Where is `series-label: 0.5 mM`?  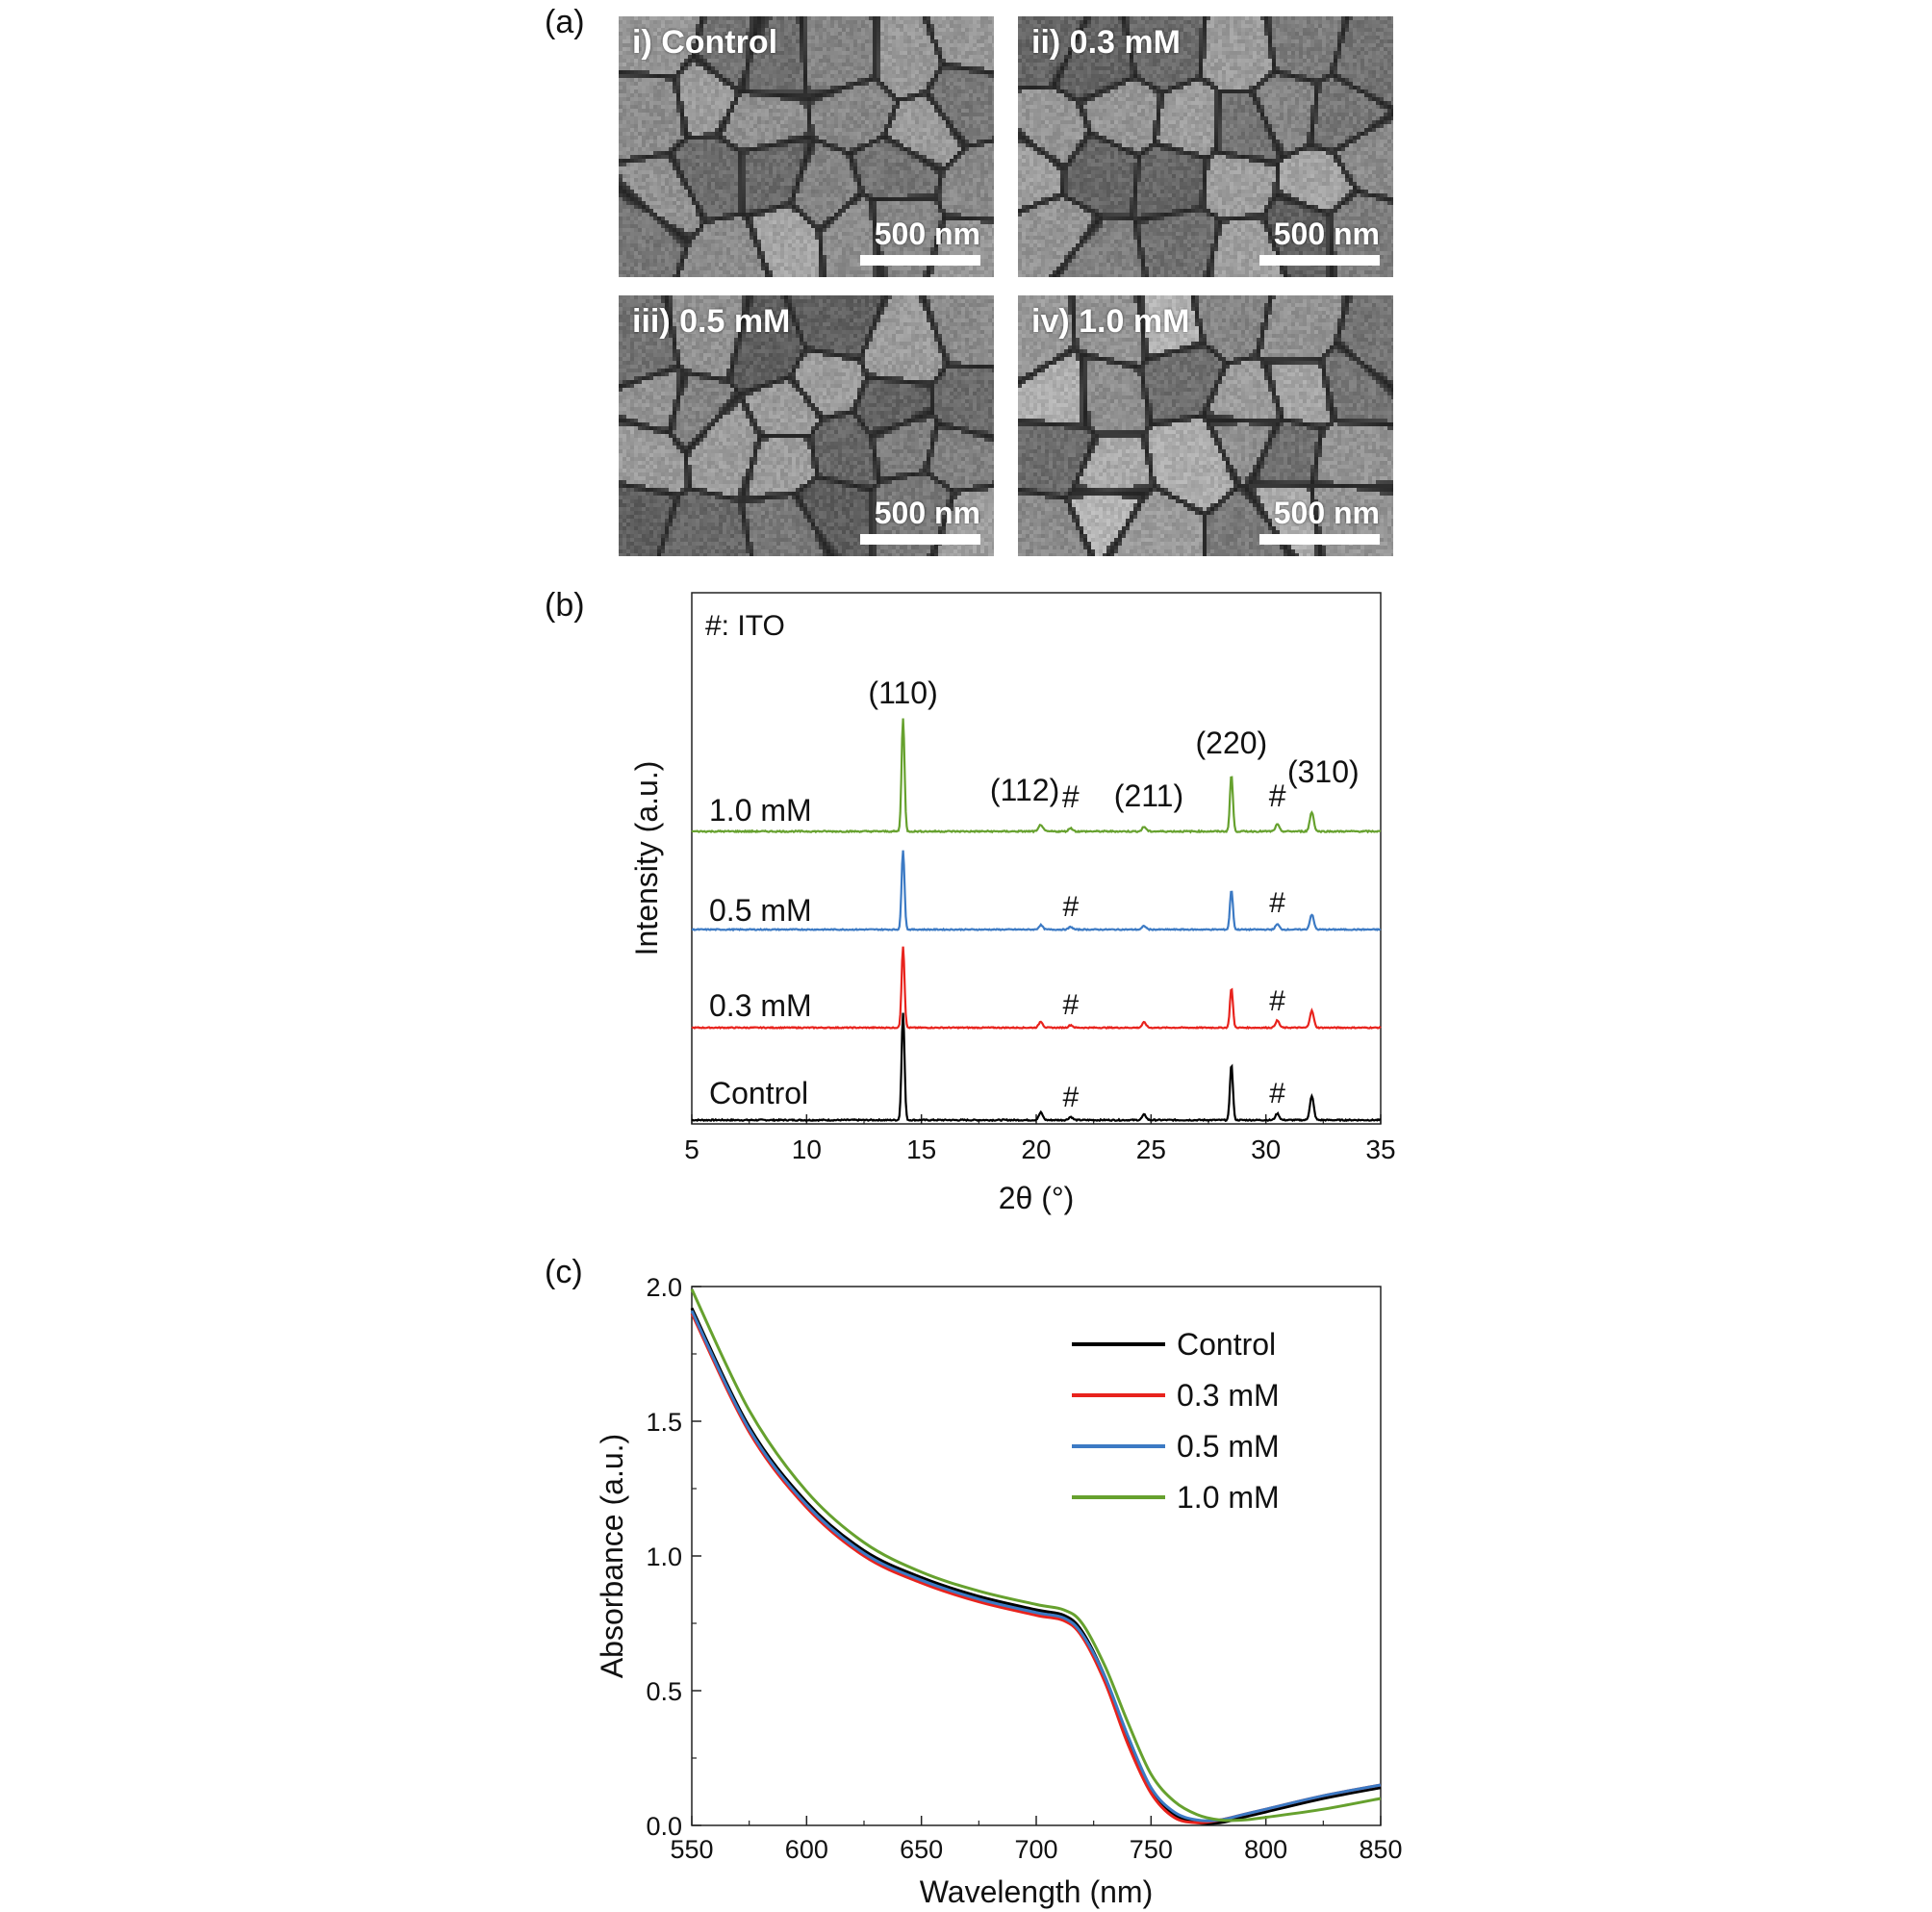 series-label: 0.5 mM is located at coordinates (760, 911).